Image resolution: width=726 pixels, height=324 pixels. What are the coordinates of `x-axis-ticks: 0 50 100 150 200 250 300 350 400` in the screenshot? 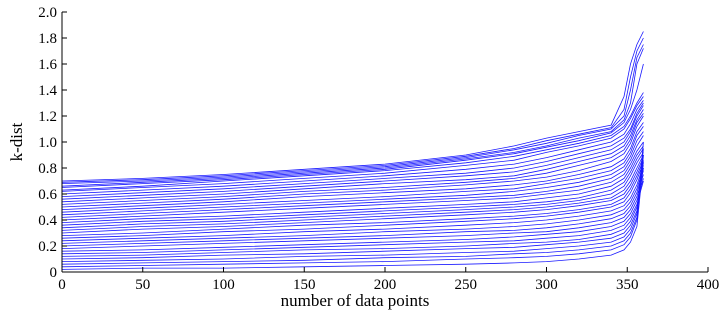 It's located at (388, 280).